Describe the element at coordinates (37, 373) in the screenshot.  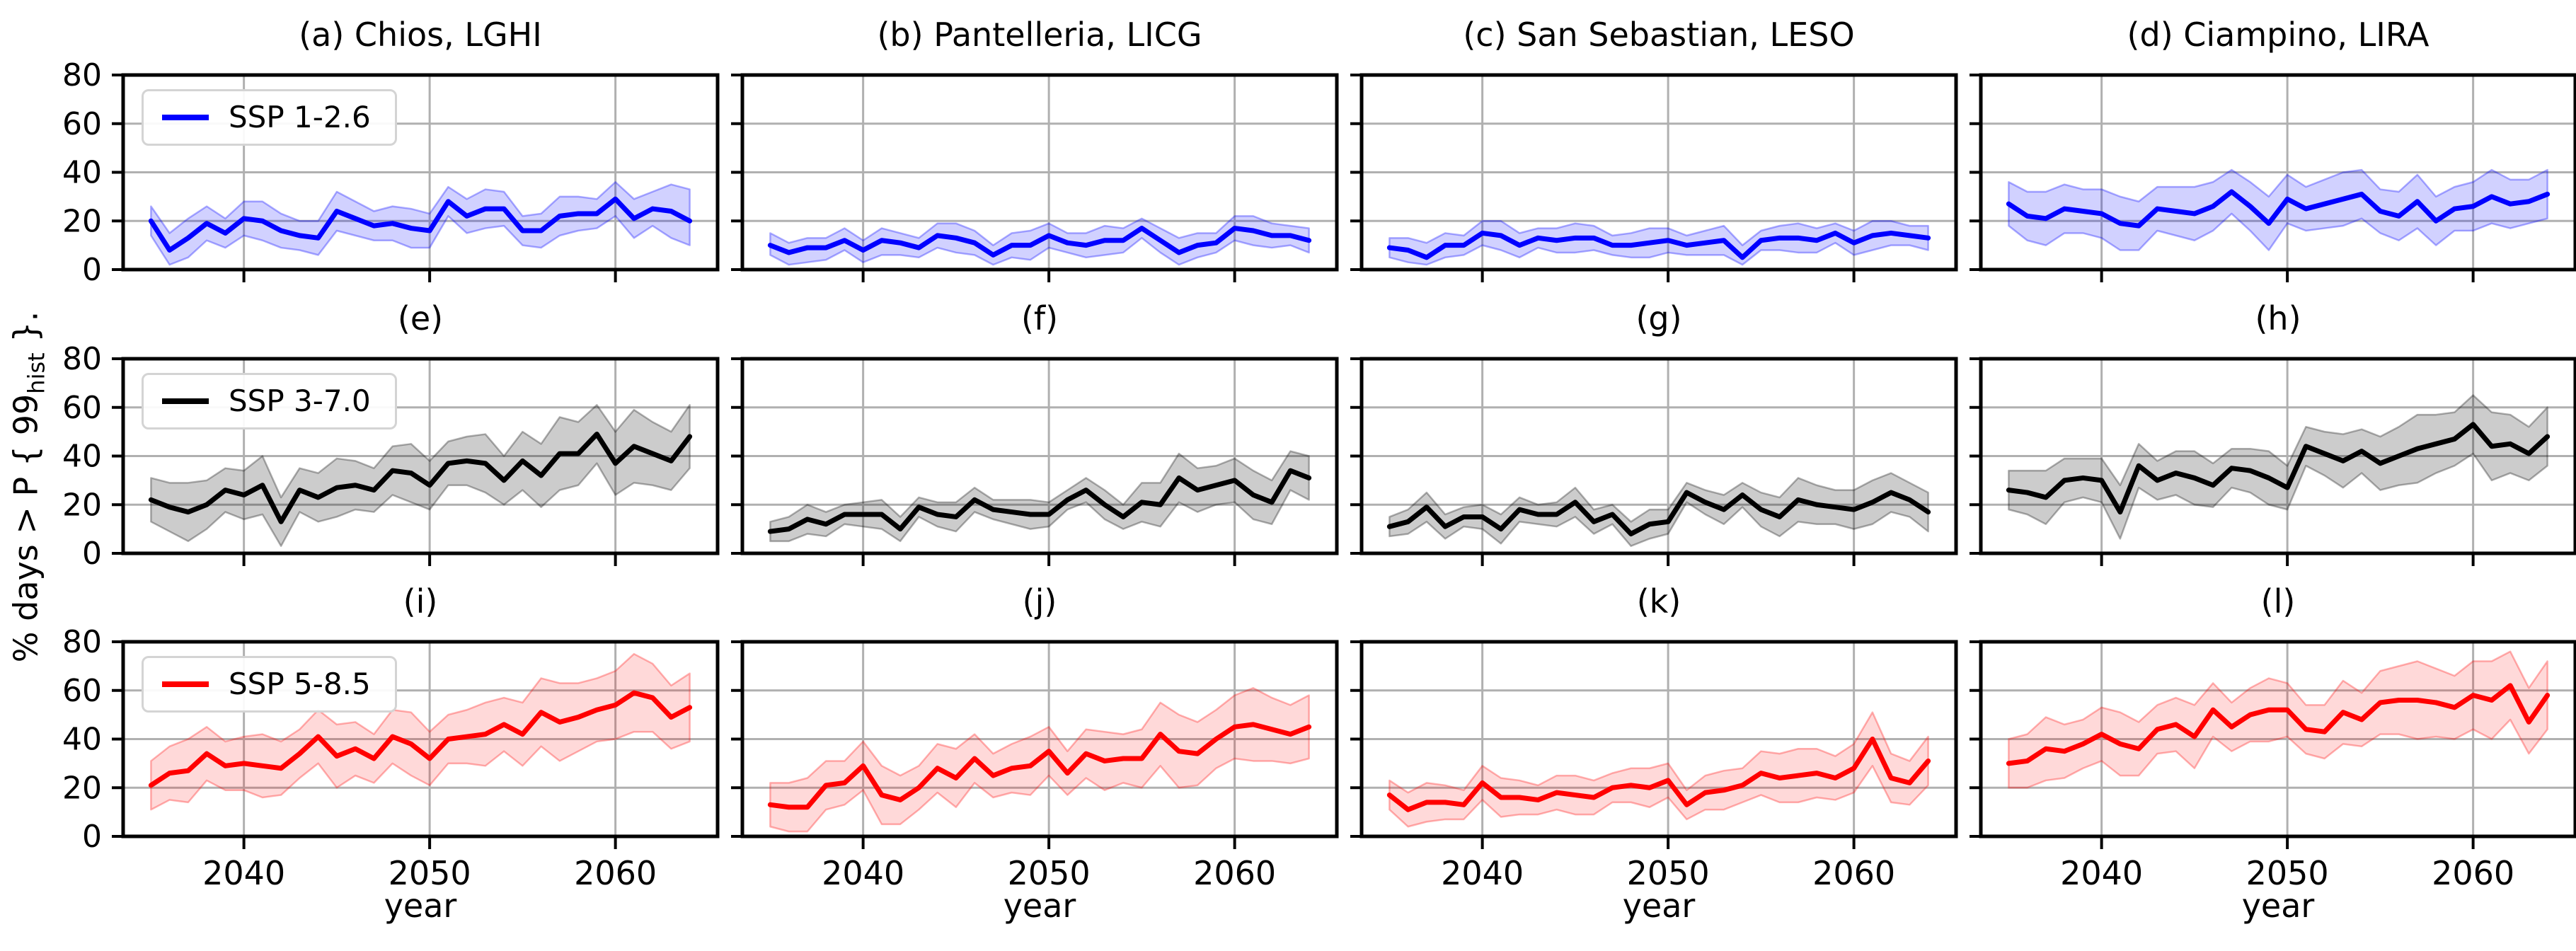
I see `y-axis-label-subscript: hist` at that location.